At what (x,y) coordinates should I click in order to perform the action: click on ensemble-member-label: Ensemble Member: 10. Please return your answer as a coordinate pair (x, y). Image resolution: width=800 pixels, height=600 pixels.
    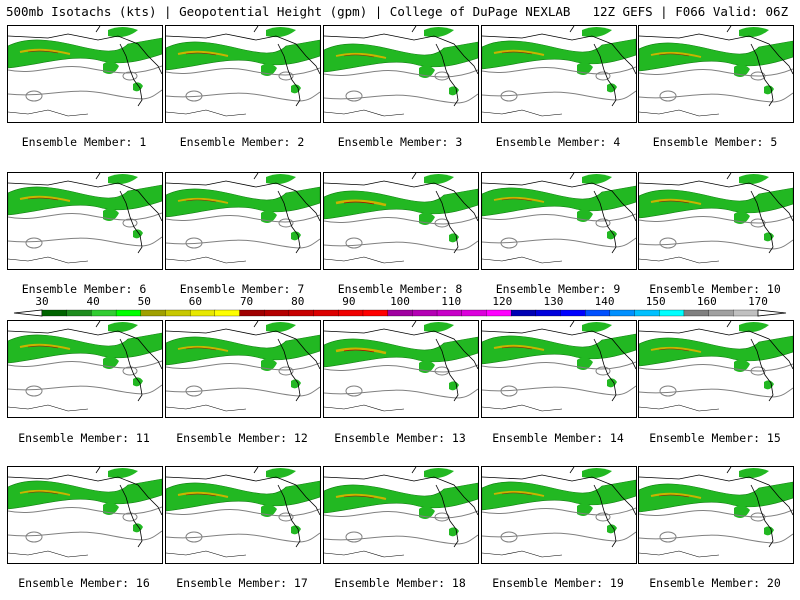
    Looking at the image, I should click on (715, 289).